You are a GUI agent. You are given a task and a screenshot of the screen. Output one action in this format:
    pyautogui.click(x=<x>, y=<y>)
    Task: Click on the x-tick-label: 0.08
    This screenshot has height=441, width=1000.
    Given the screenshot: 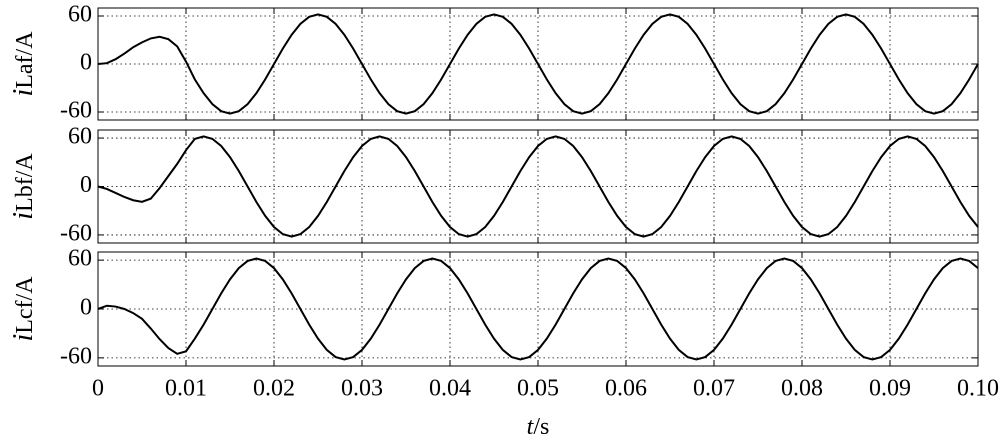 What is the action you would take?
    pyautogui.click(x=802, y=389)
    